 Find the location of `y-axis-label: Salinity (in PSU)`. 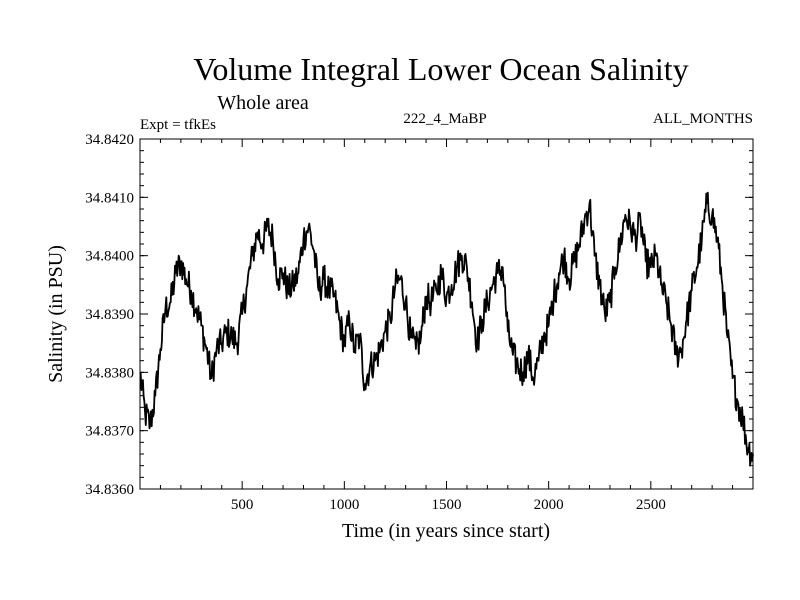

y-axis-label: Salinity (in PSU) is located at coordinates (56, 314).